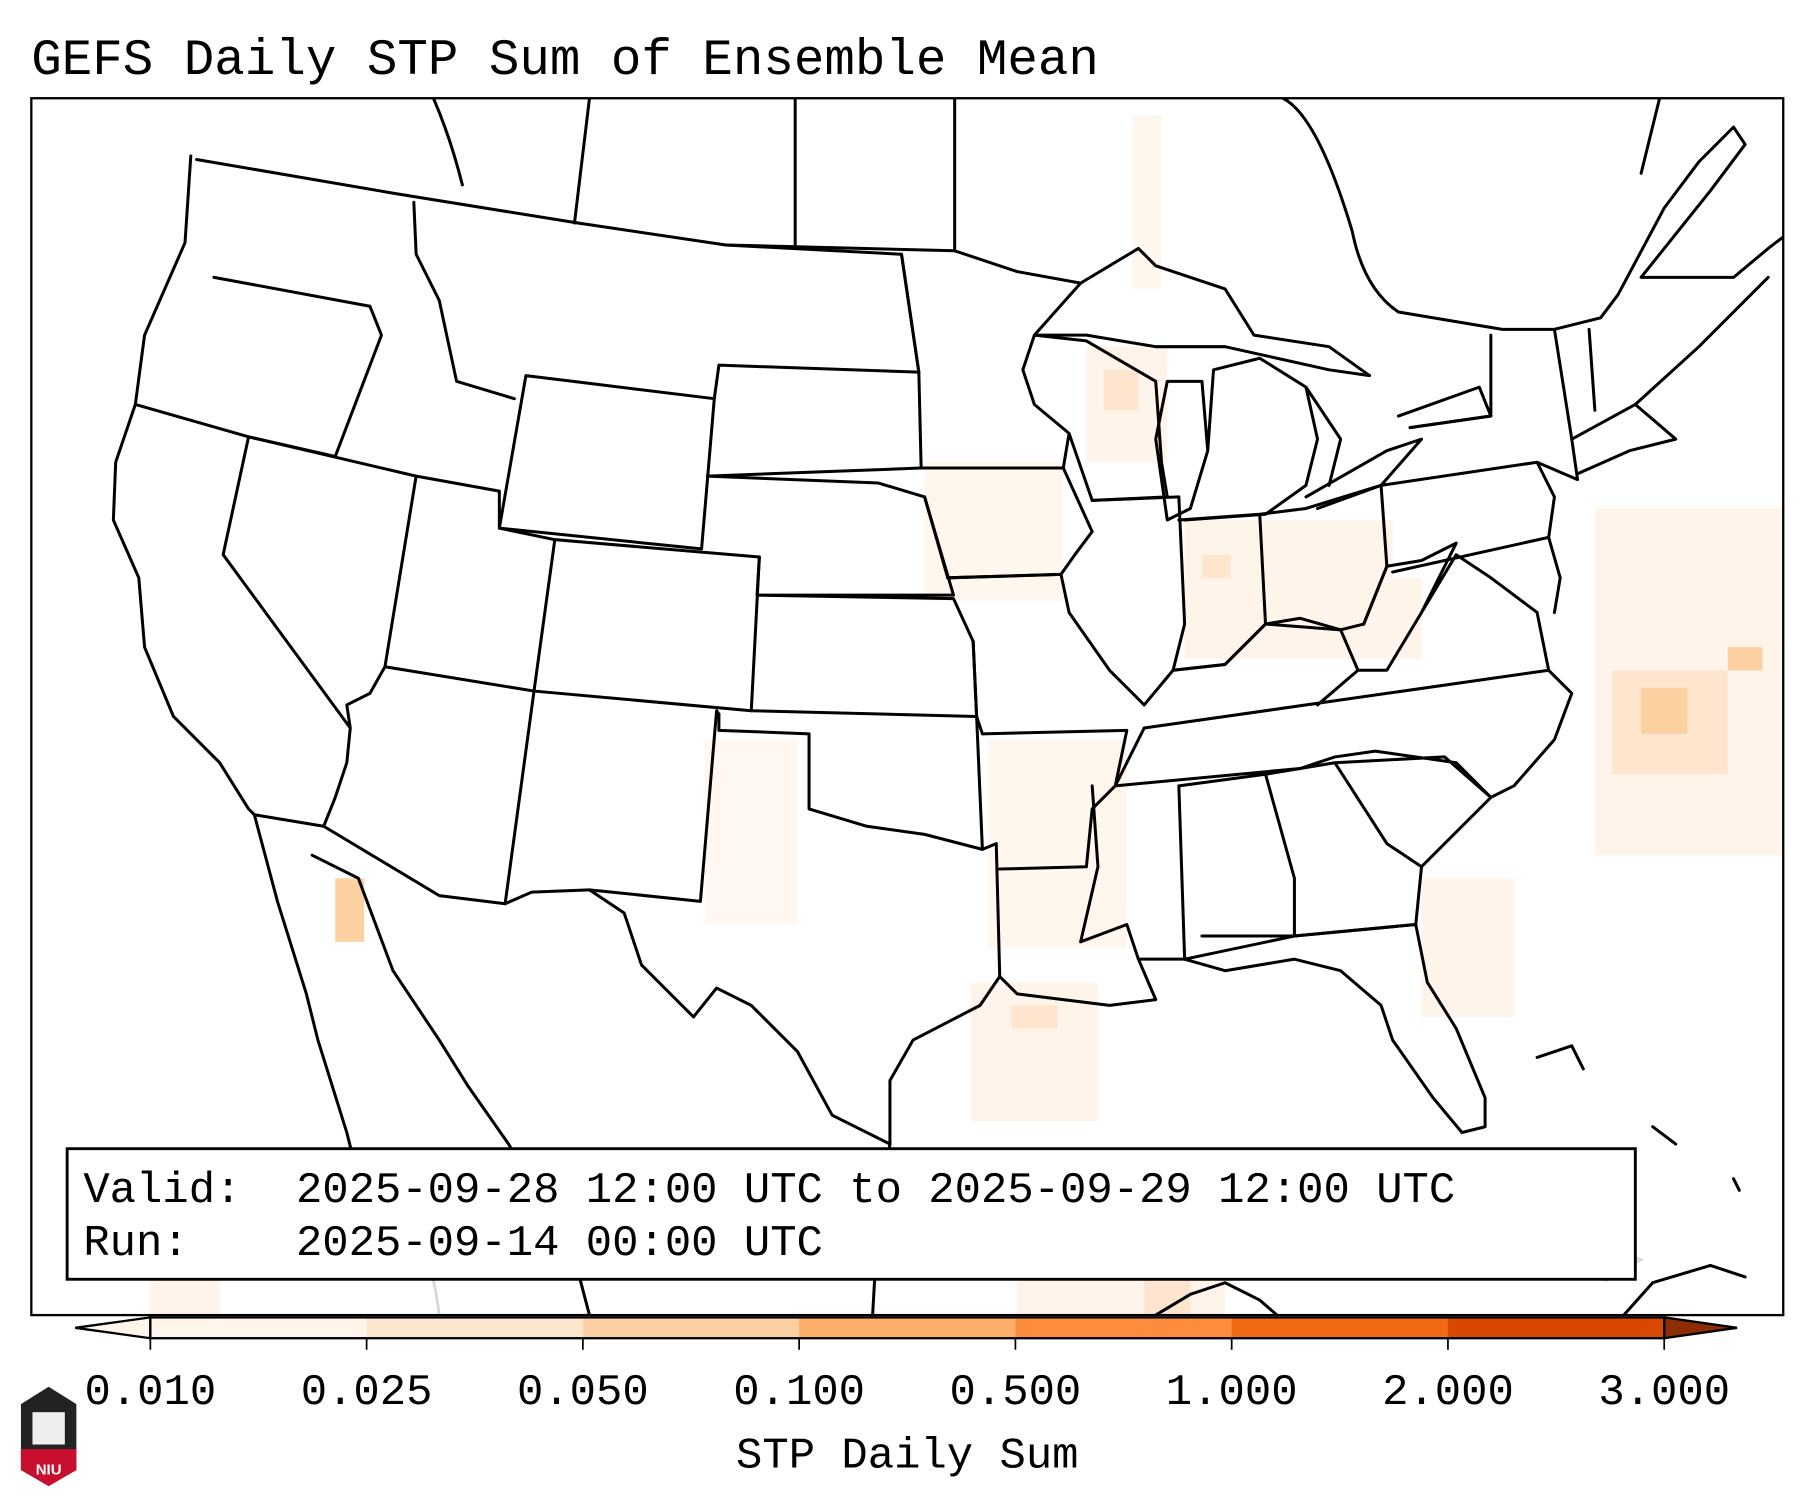  Describe the element at coordinates (907, 1457) in the screenshot. I see `colorbar-label: STP Daily Sum` at that location.